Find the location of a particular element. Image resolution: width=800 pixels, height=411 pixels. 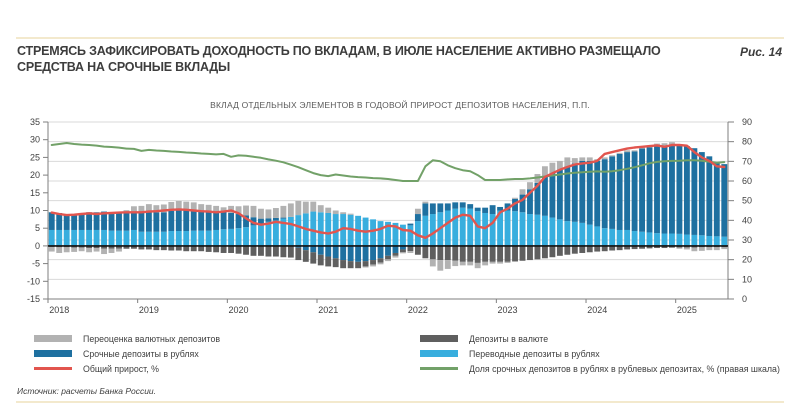

svg-text: 60 is located at coordinates (747, 181).